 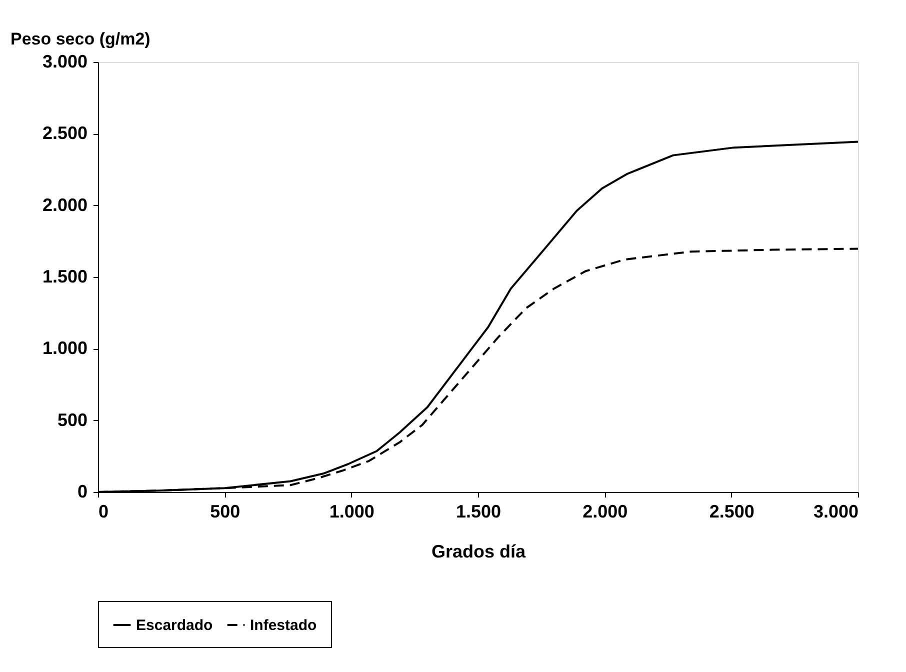 I want to click on x-tick-label: 1.000, so click(x=351, y=512).